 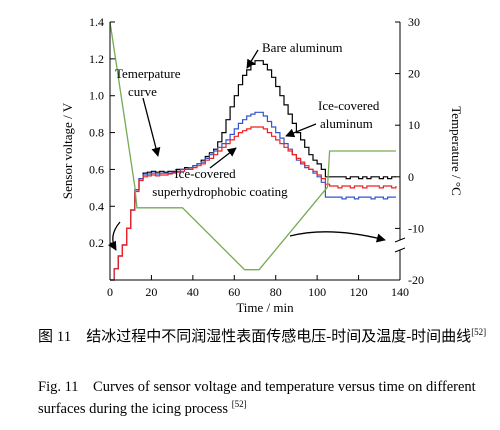 I want to click on y2-axis-label: Temperature / °C, so click(x=456, y=150).